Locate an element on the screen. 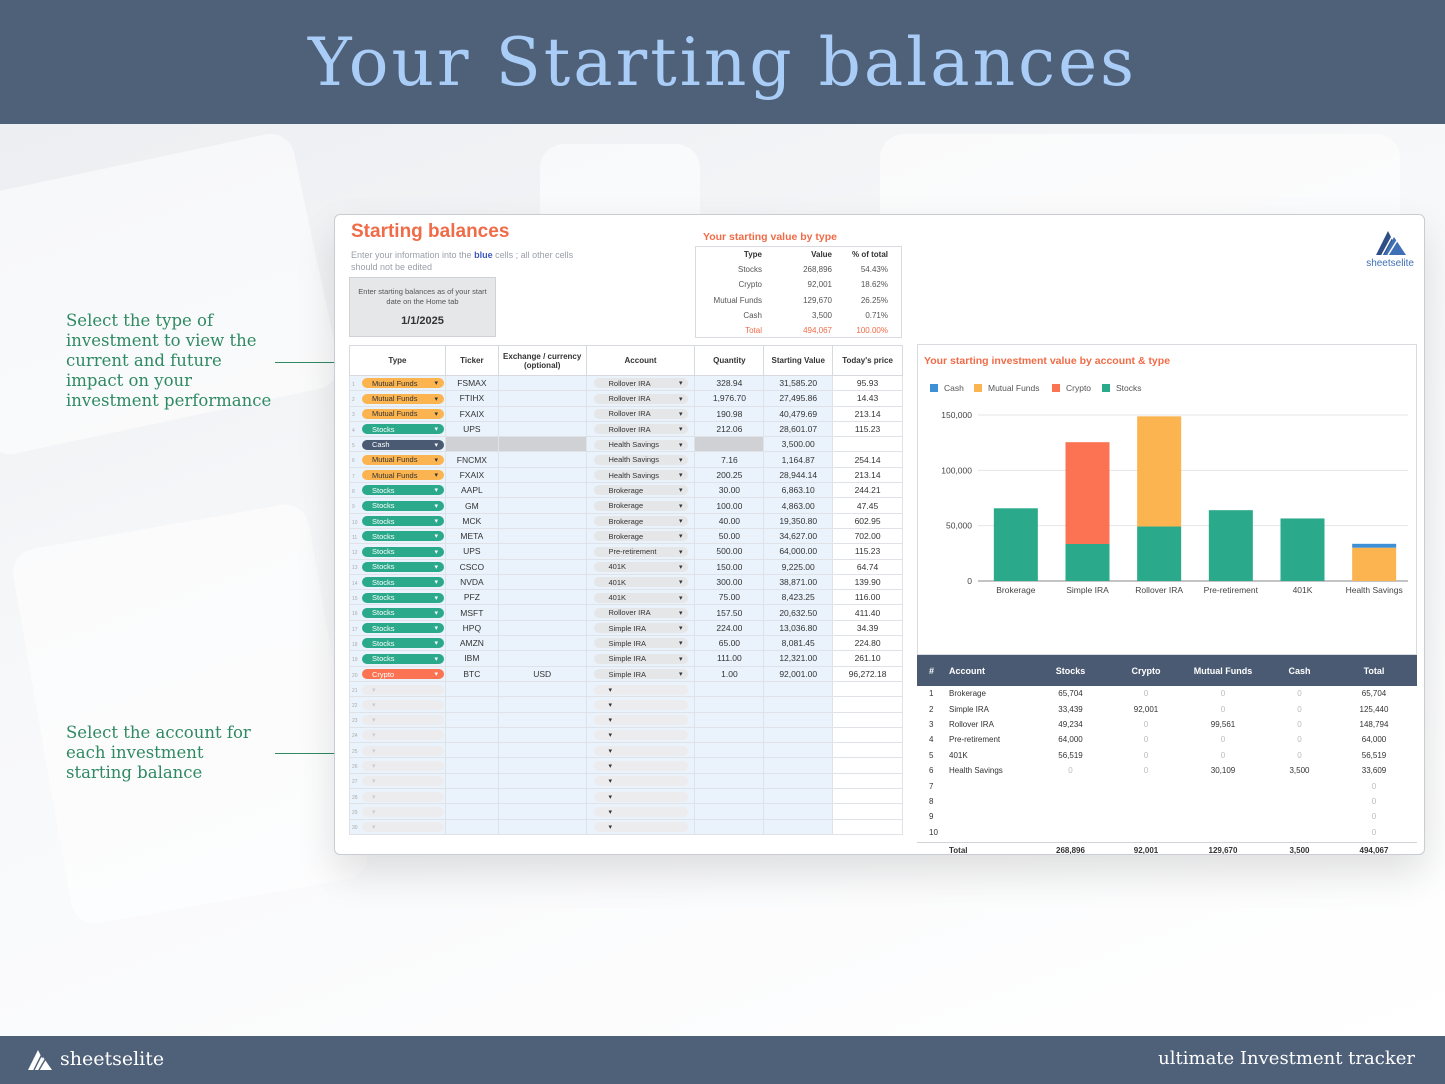 This screenshot has width=1445, height=1084. ticker-cell: MSFT is located at coordinates (471, 612).